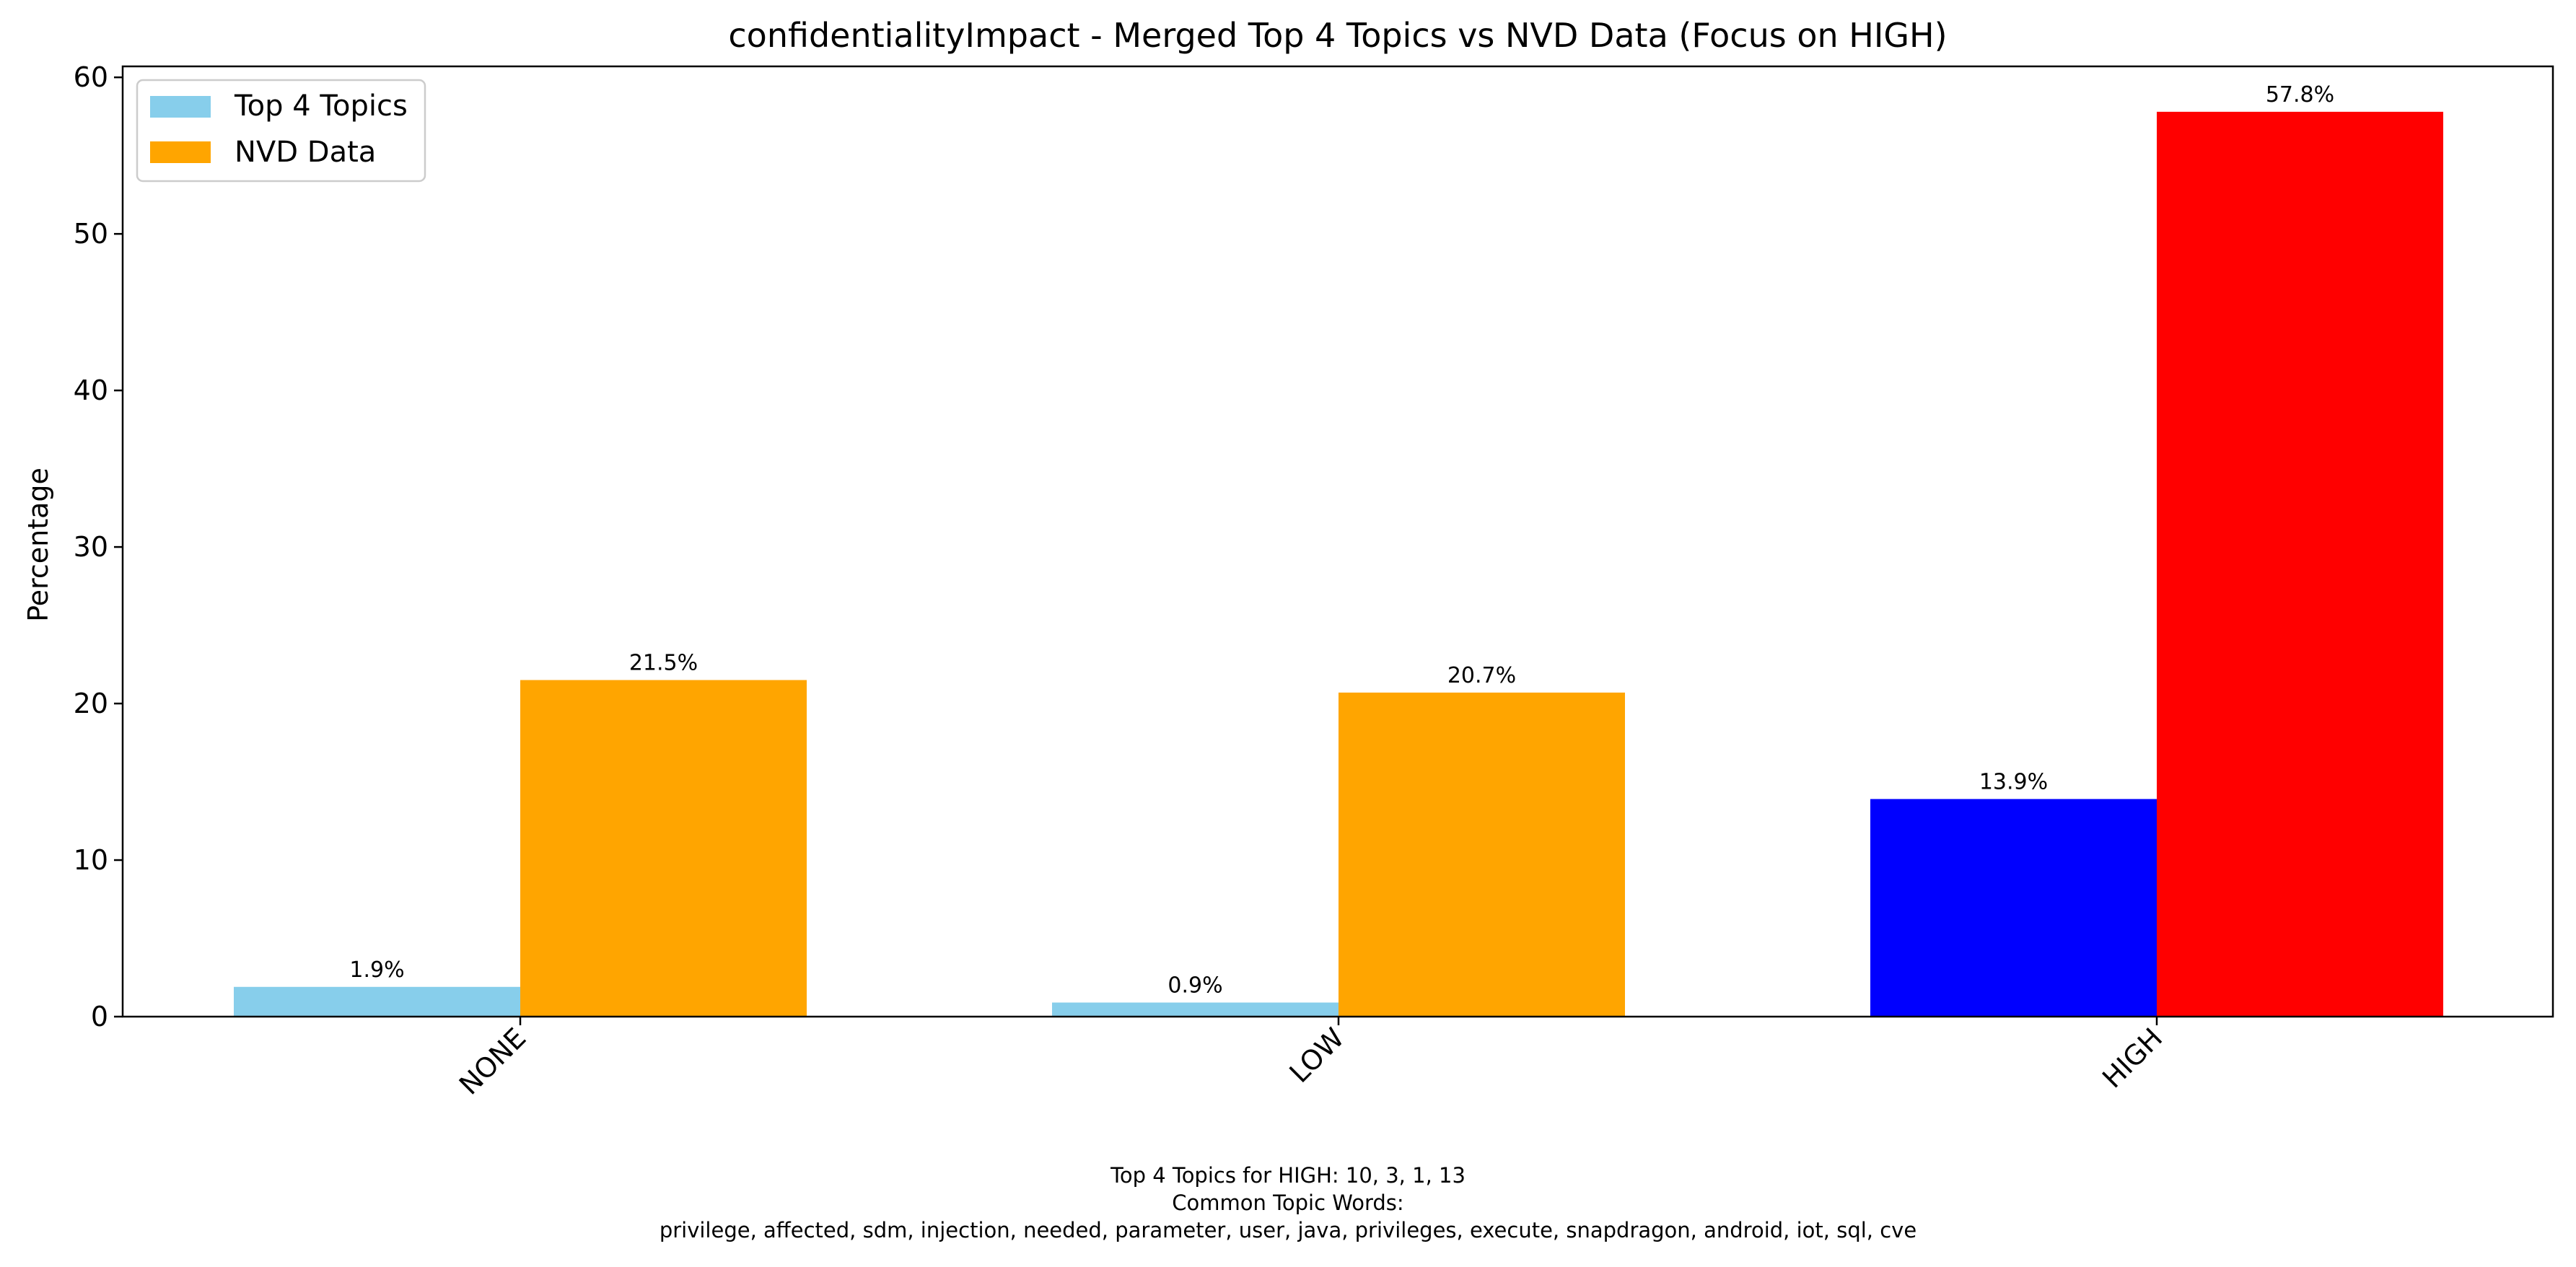 This screenshot has width=2576, height=1267. Describe the element at coordinates (1194, 985) in the screenshot. I see `data-label-top4-low: 0.9%` at that location.